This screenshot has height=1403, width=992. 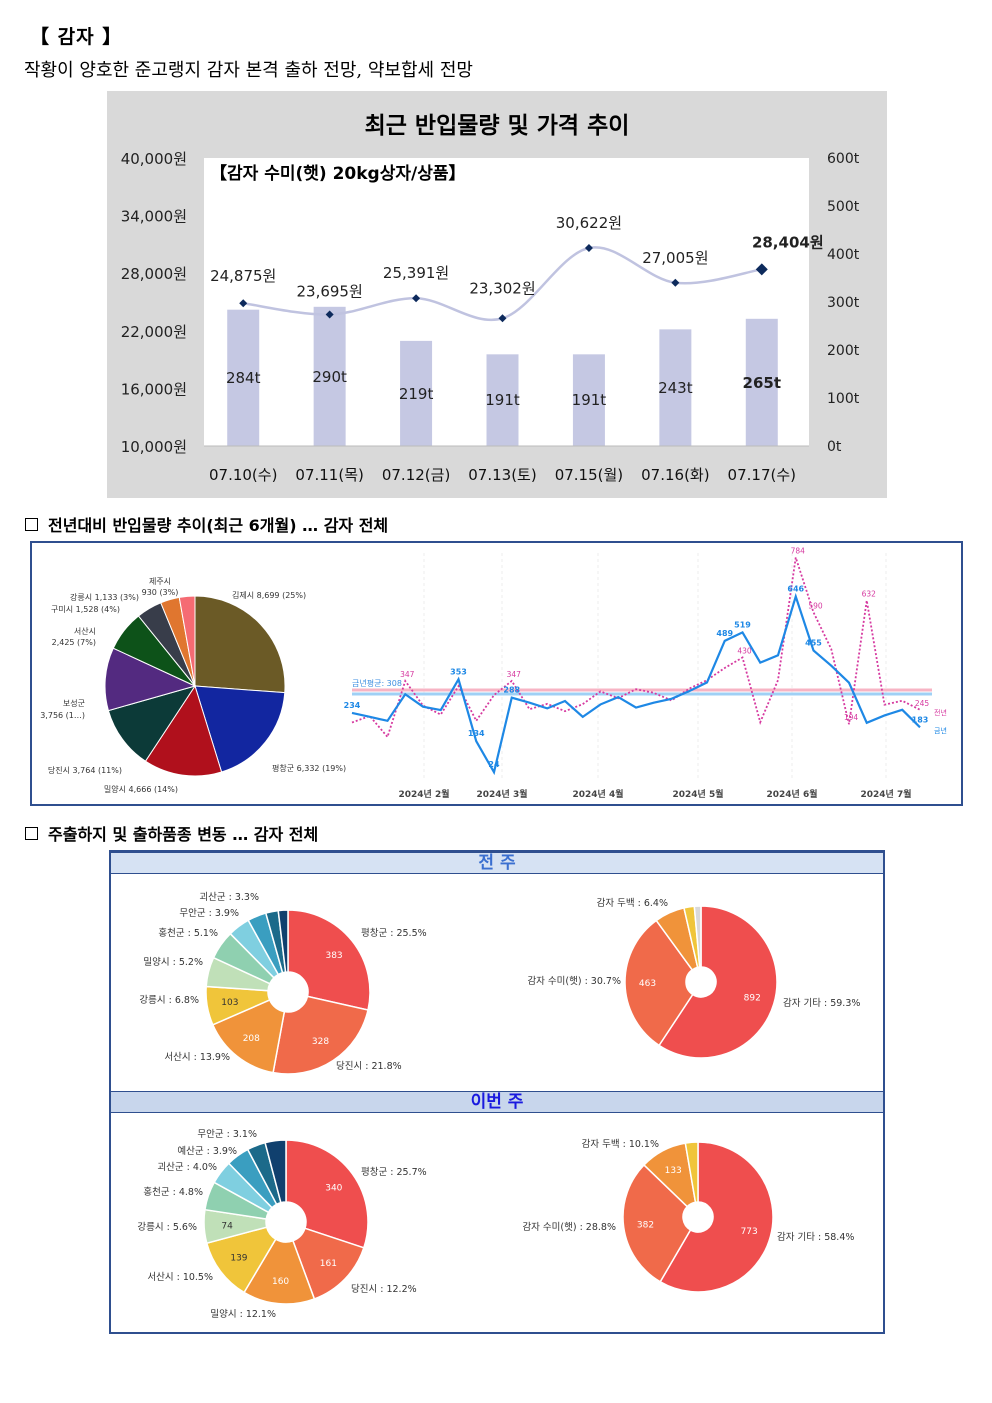 I want to click on right-axis-tick: 600t, so click(x=843, y=159).